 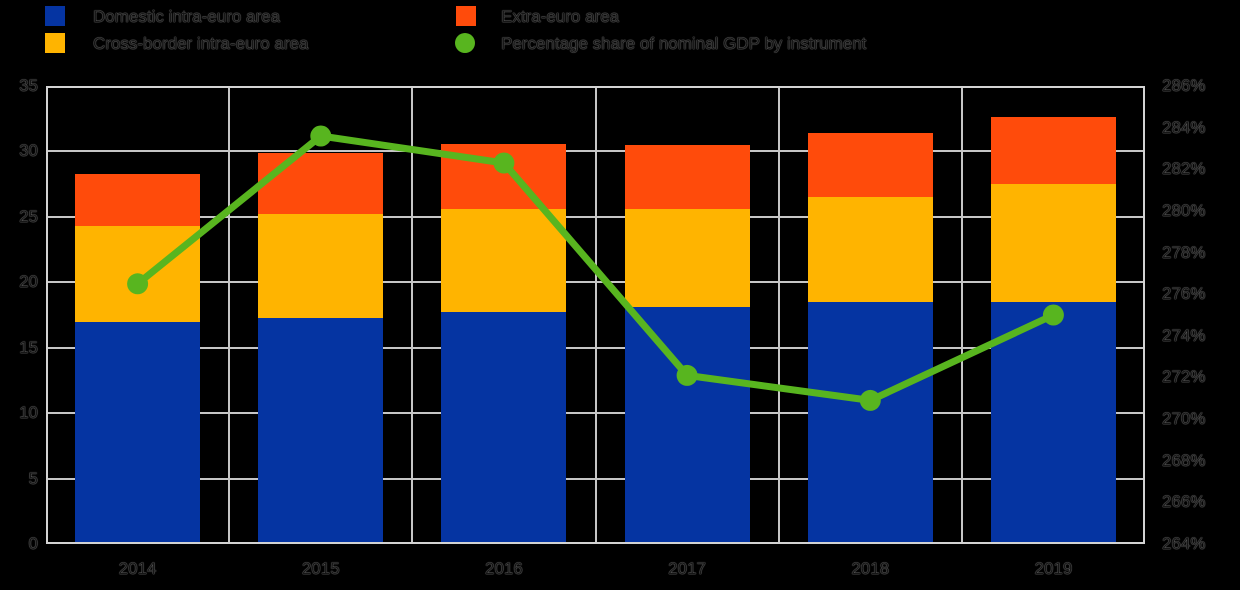 What do you see at coordinates (33, 543) in the screenshot?
I see `left-axis-tick-0: 0` at bounding box center [33, 543].